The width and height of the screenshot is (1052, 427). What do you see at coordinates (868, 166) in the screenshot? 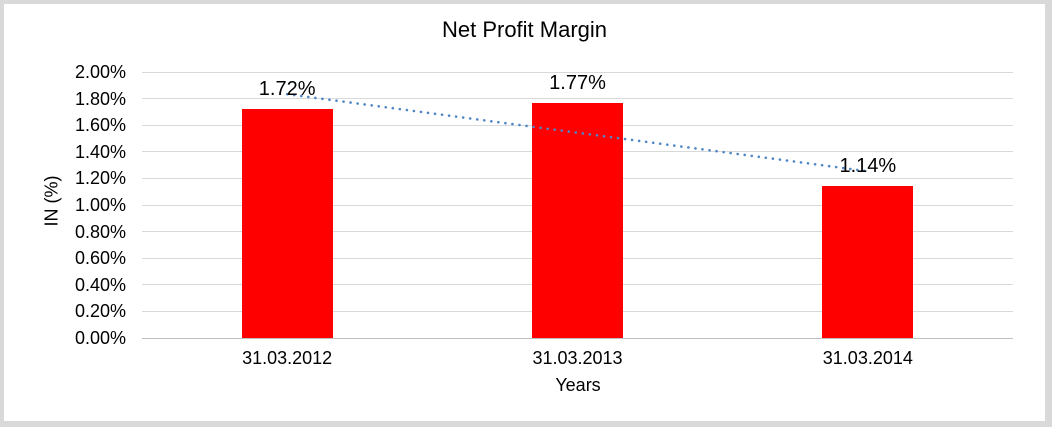
I see `data-label: 1.14%` at bounding box center [868, 166].